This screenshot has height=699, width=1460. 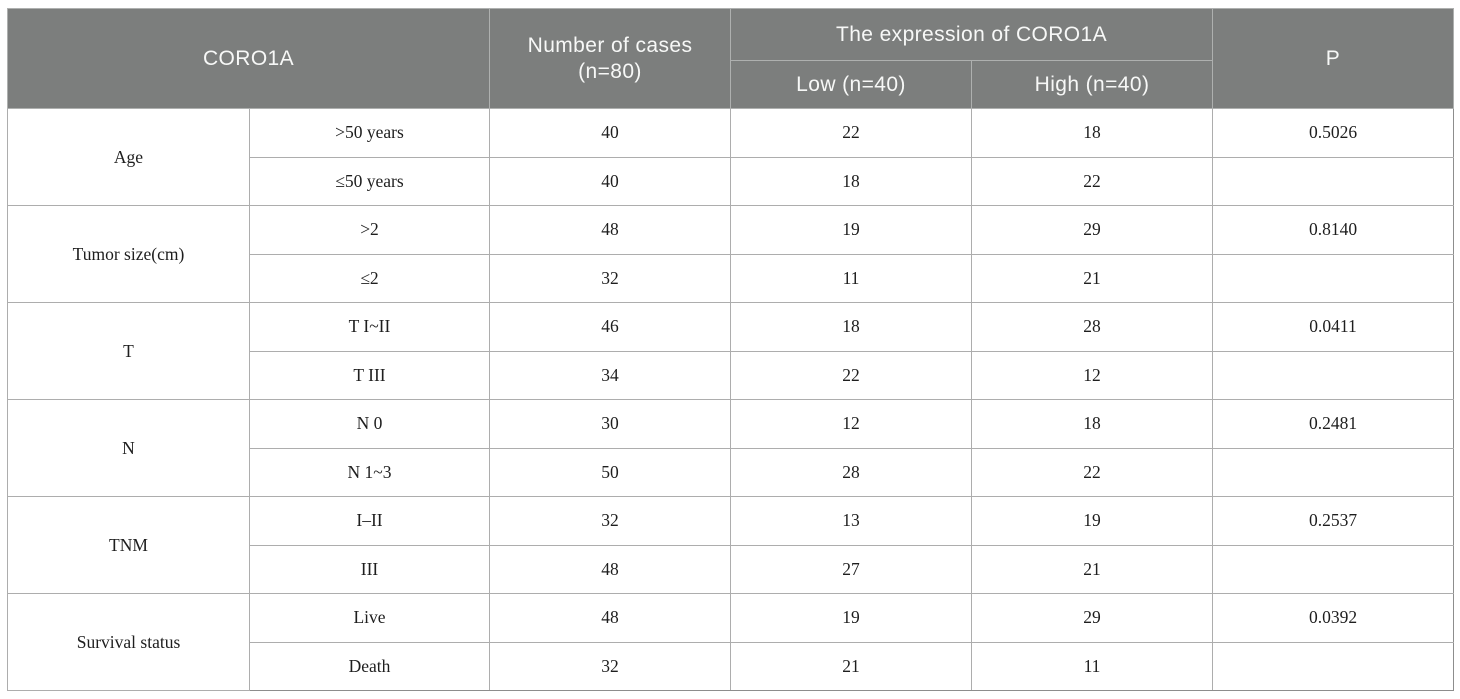 I want to click on group-label-cell: Survival status, so click(x=128, y=642).